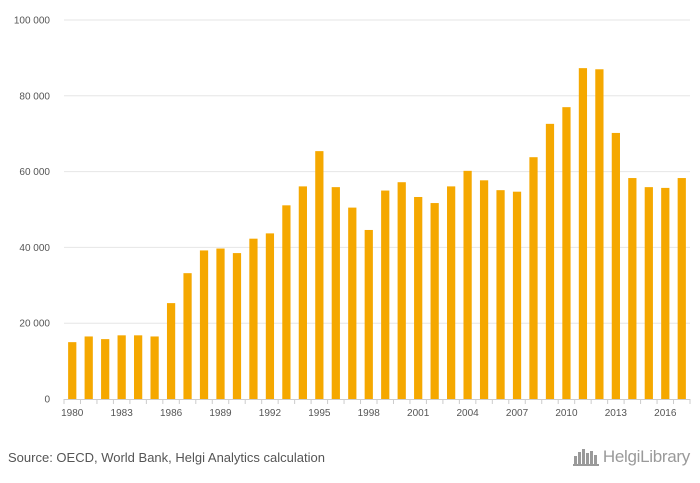 The image size is (700, 483). What do you see at coordinates (270, 316) in the screenshot?
I see `bar-1992` at bounding box center [270, 316].